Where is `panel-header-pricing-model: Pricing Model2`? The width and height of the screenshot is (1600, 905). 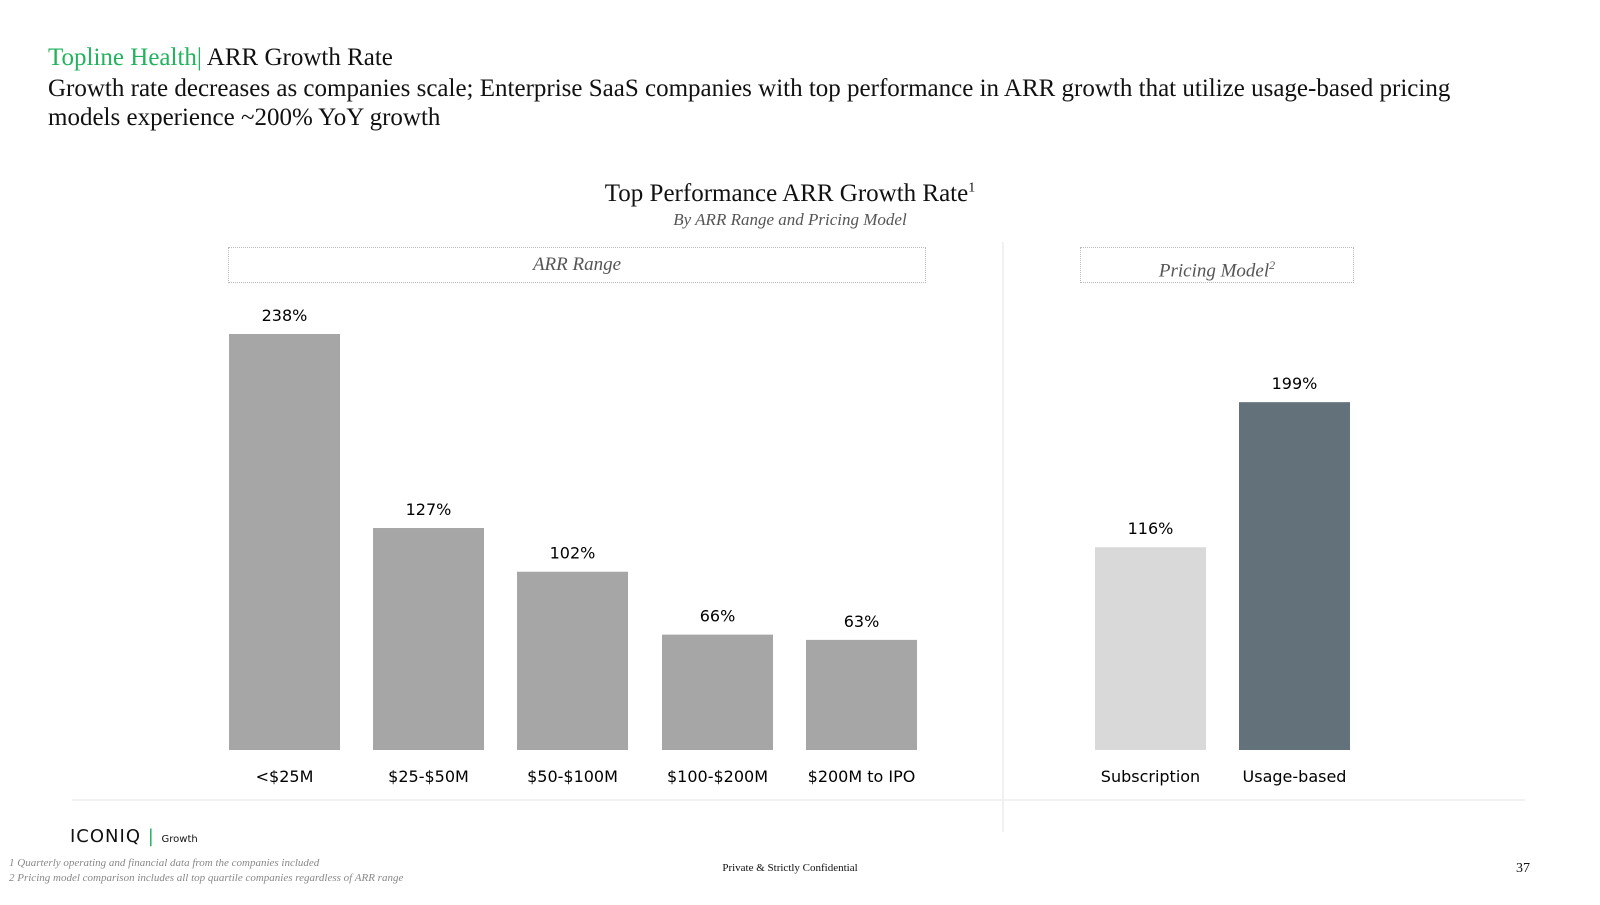
panel-header-pricing-model: Pricing Model2 is located at coordinates (1217, 265).